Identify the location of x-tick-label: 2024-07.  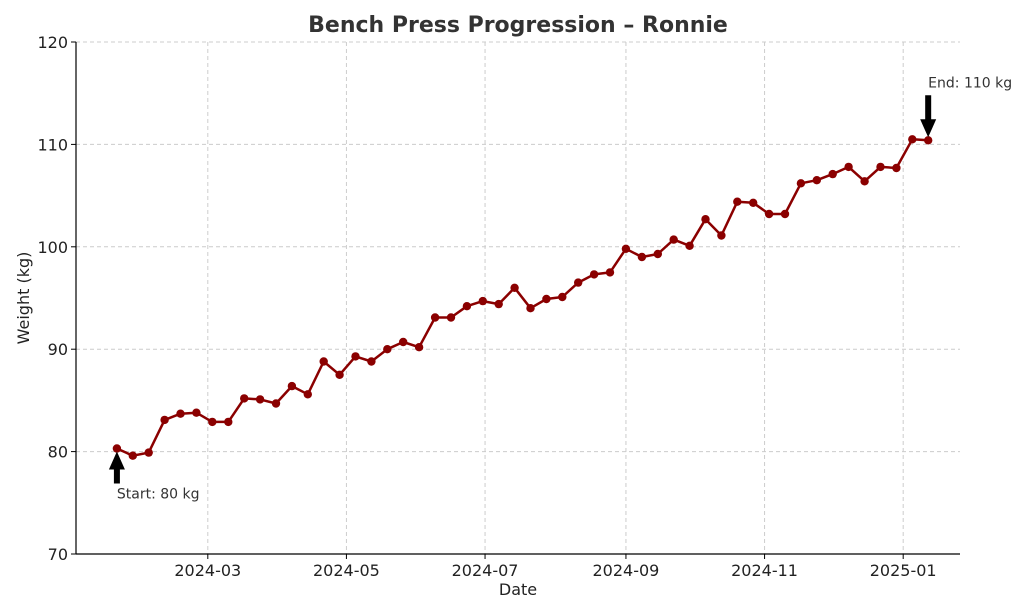
(485, 570).